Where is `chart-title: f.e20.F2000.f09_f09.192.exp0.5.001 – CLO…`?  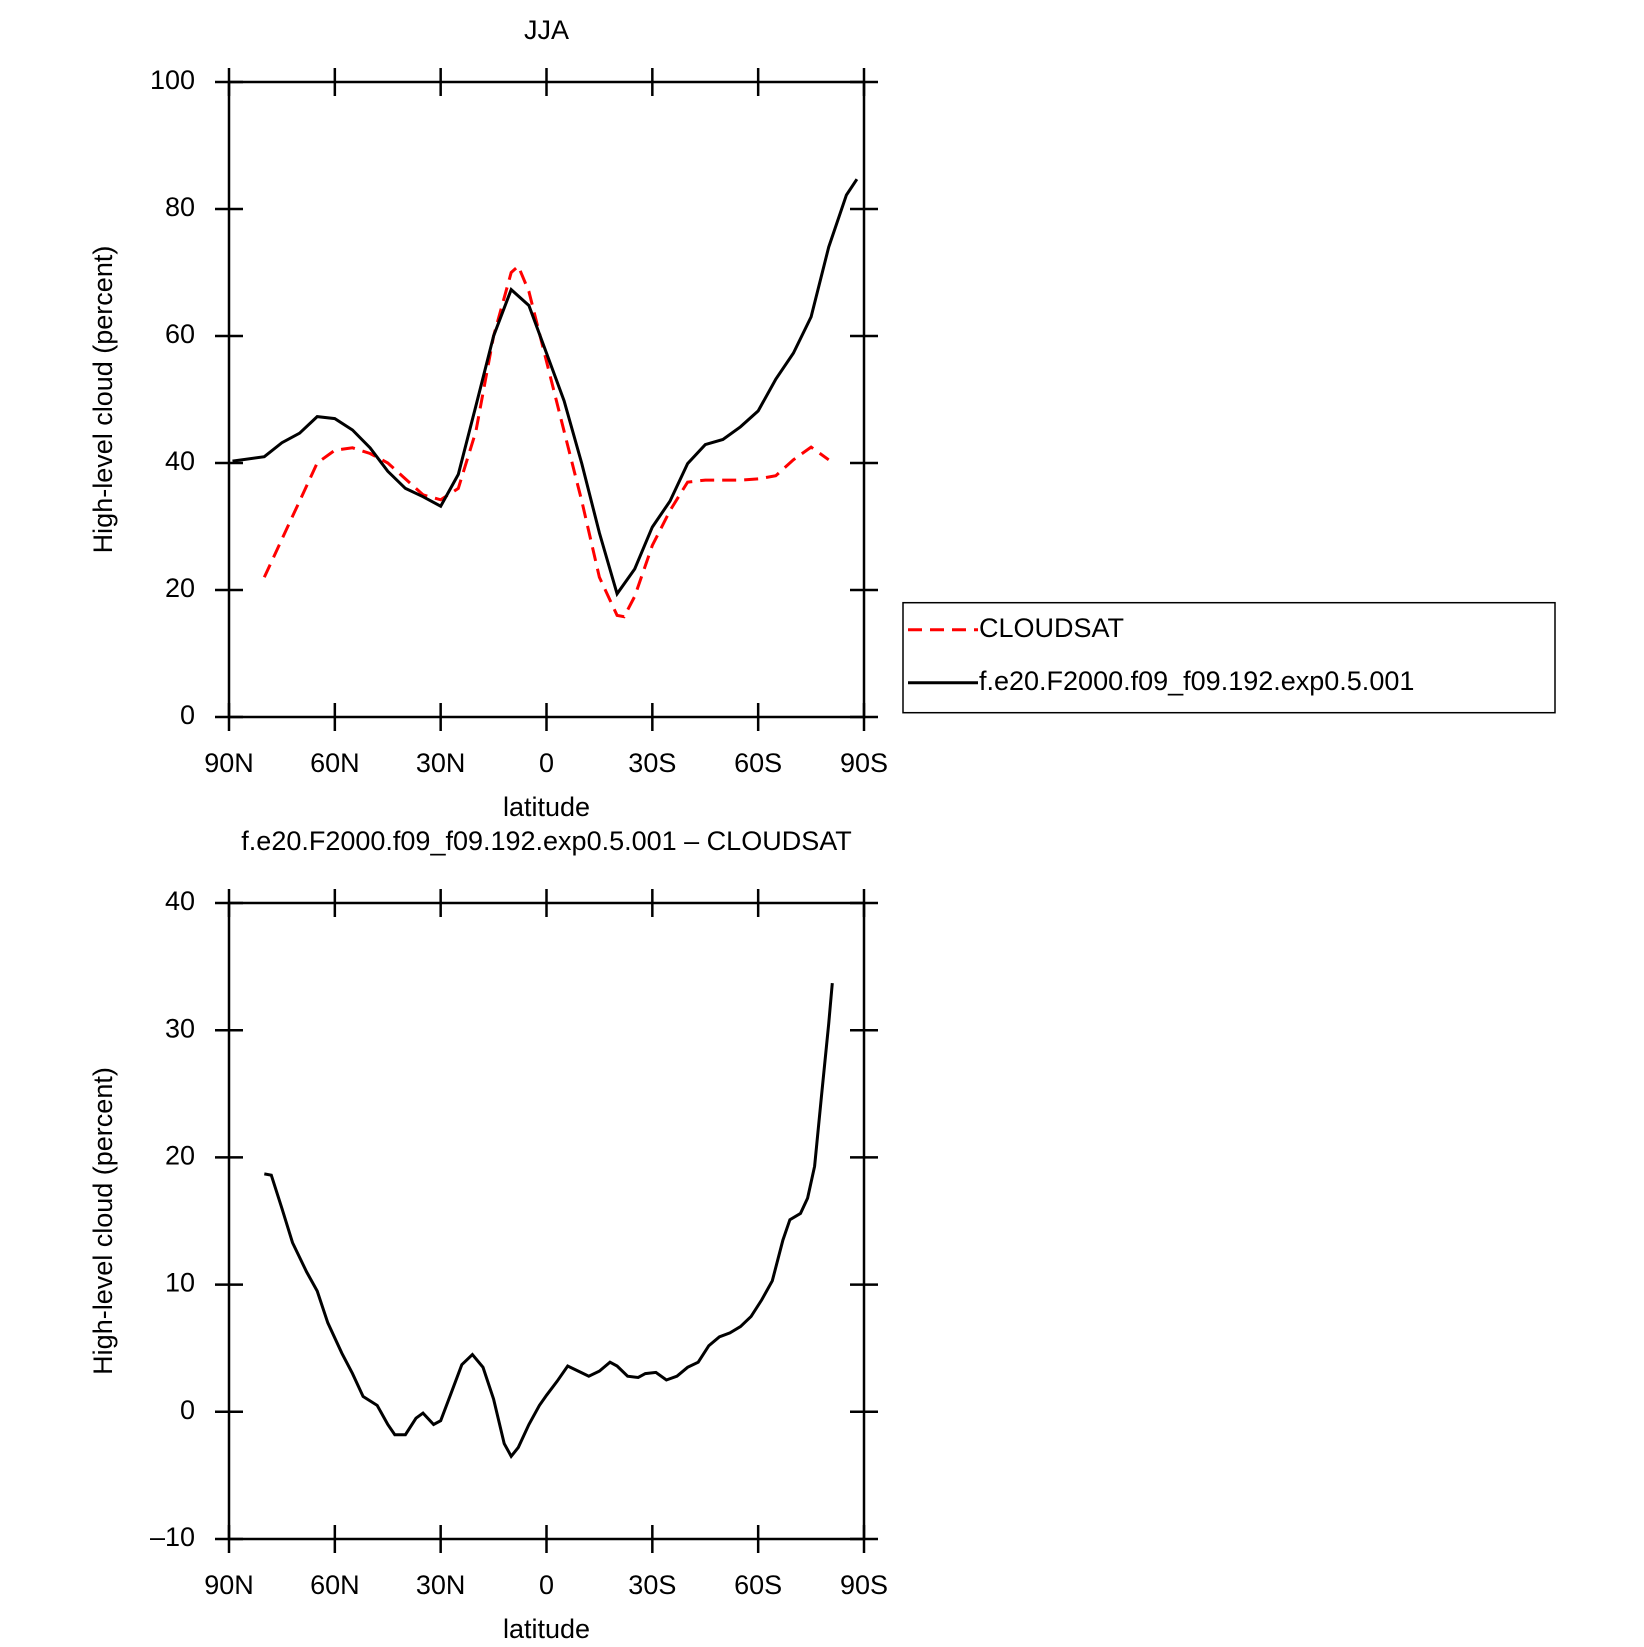
chart-title: f.e20.F2000.f09_f09.192.exp0.5.001 – CLO… is located at coordinates (546, 841).